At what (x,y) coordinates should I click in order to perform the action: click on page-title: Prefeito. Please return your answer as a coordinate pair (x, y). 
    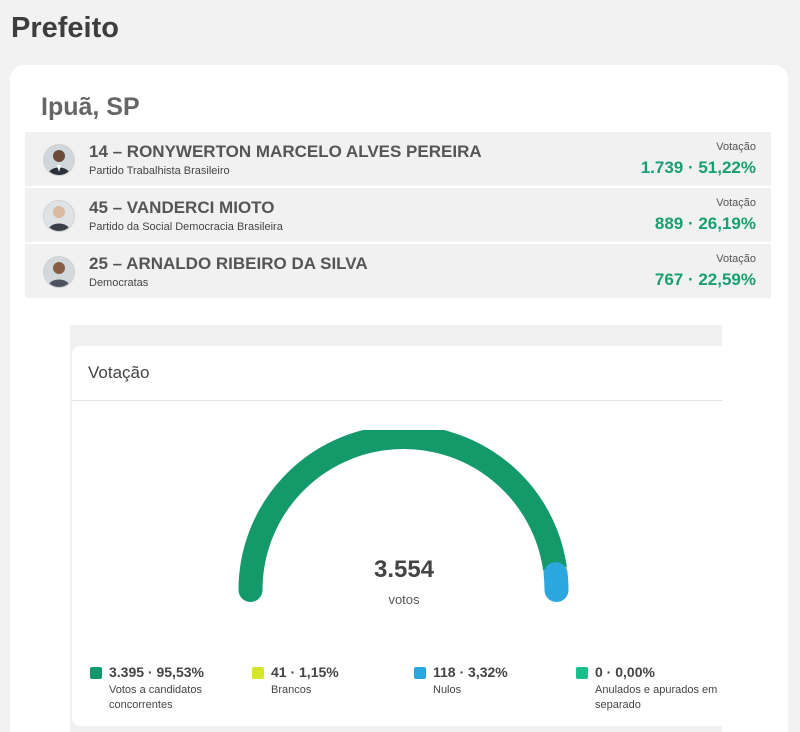
    Looking at the image, I should click on (65, 28).